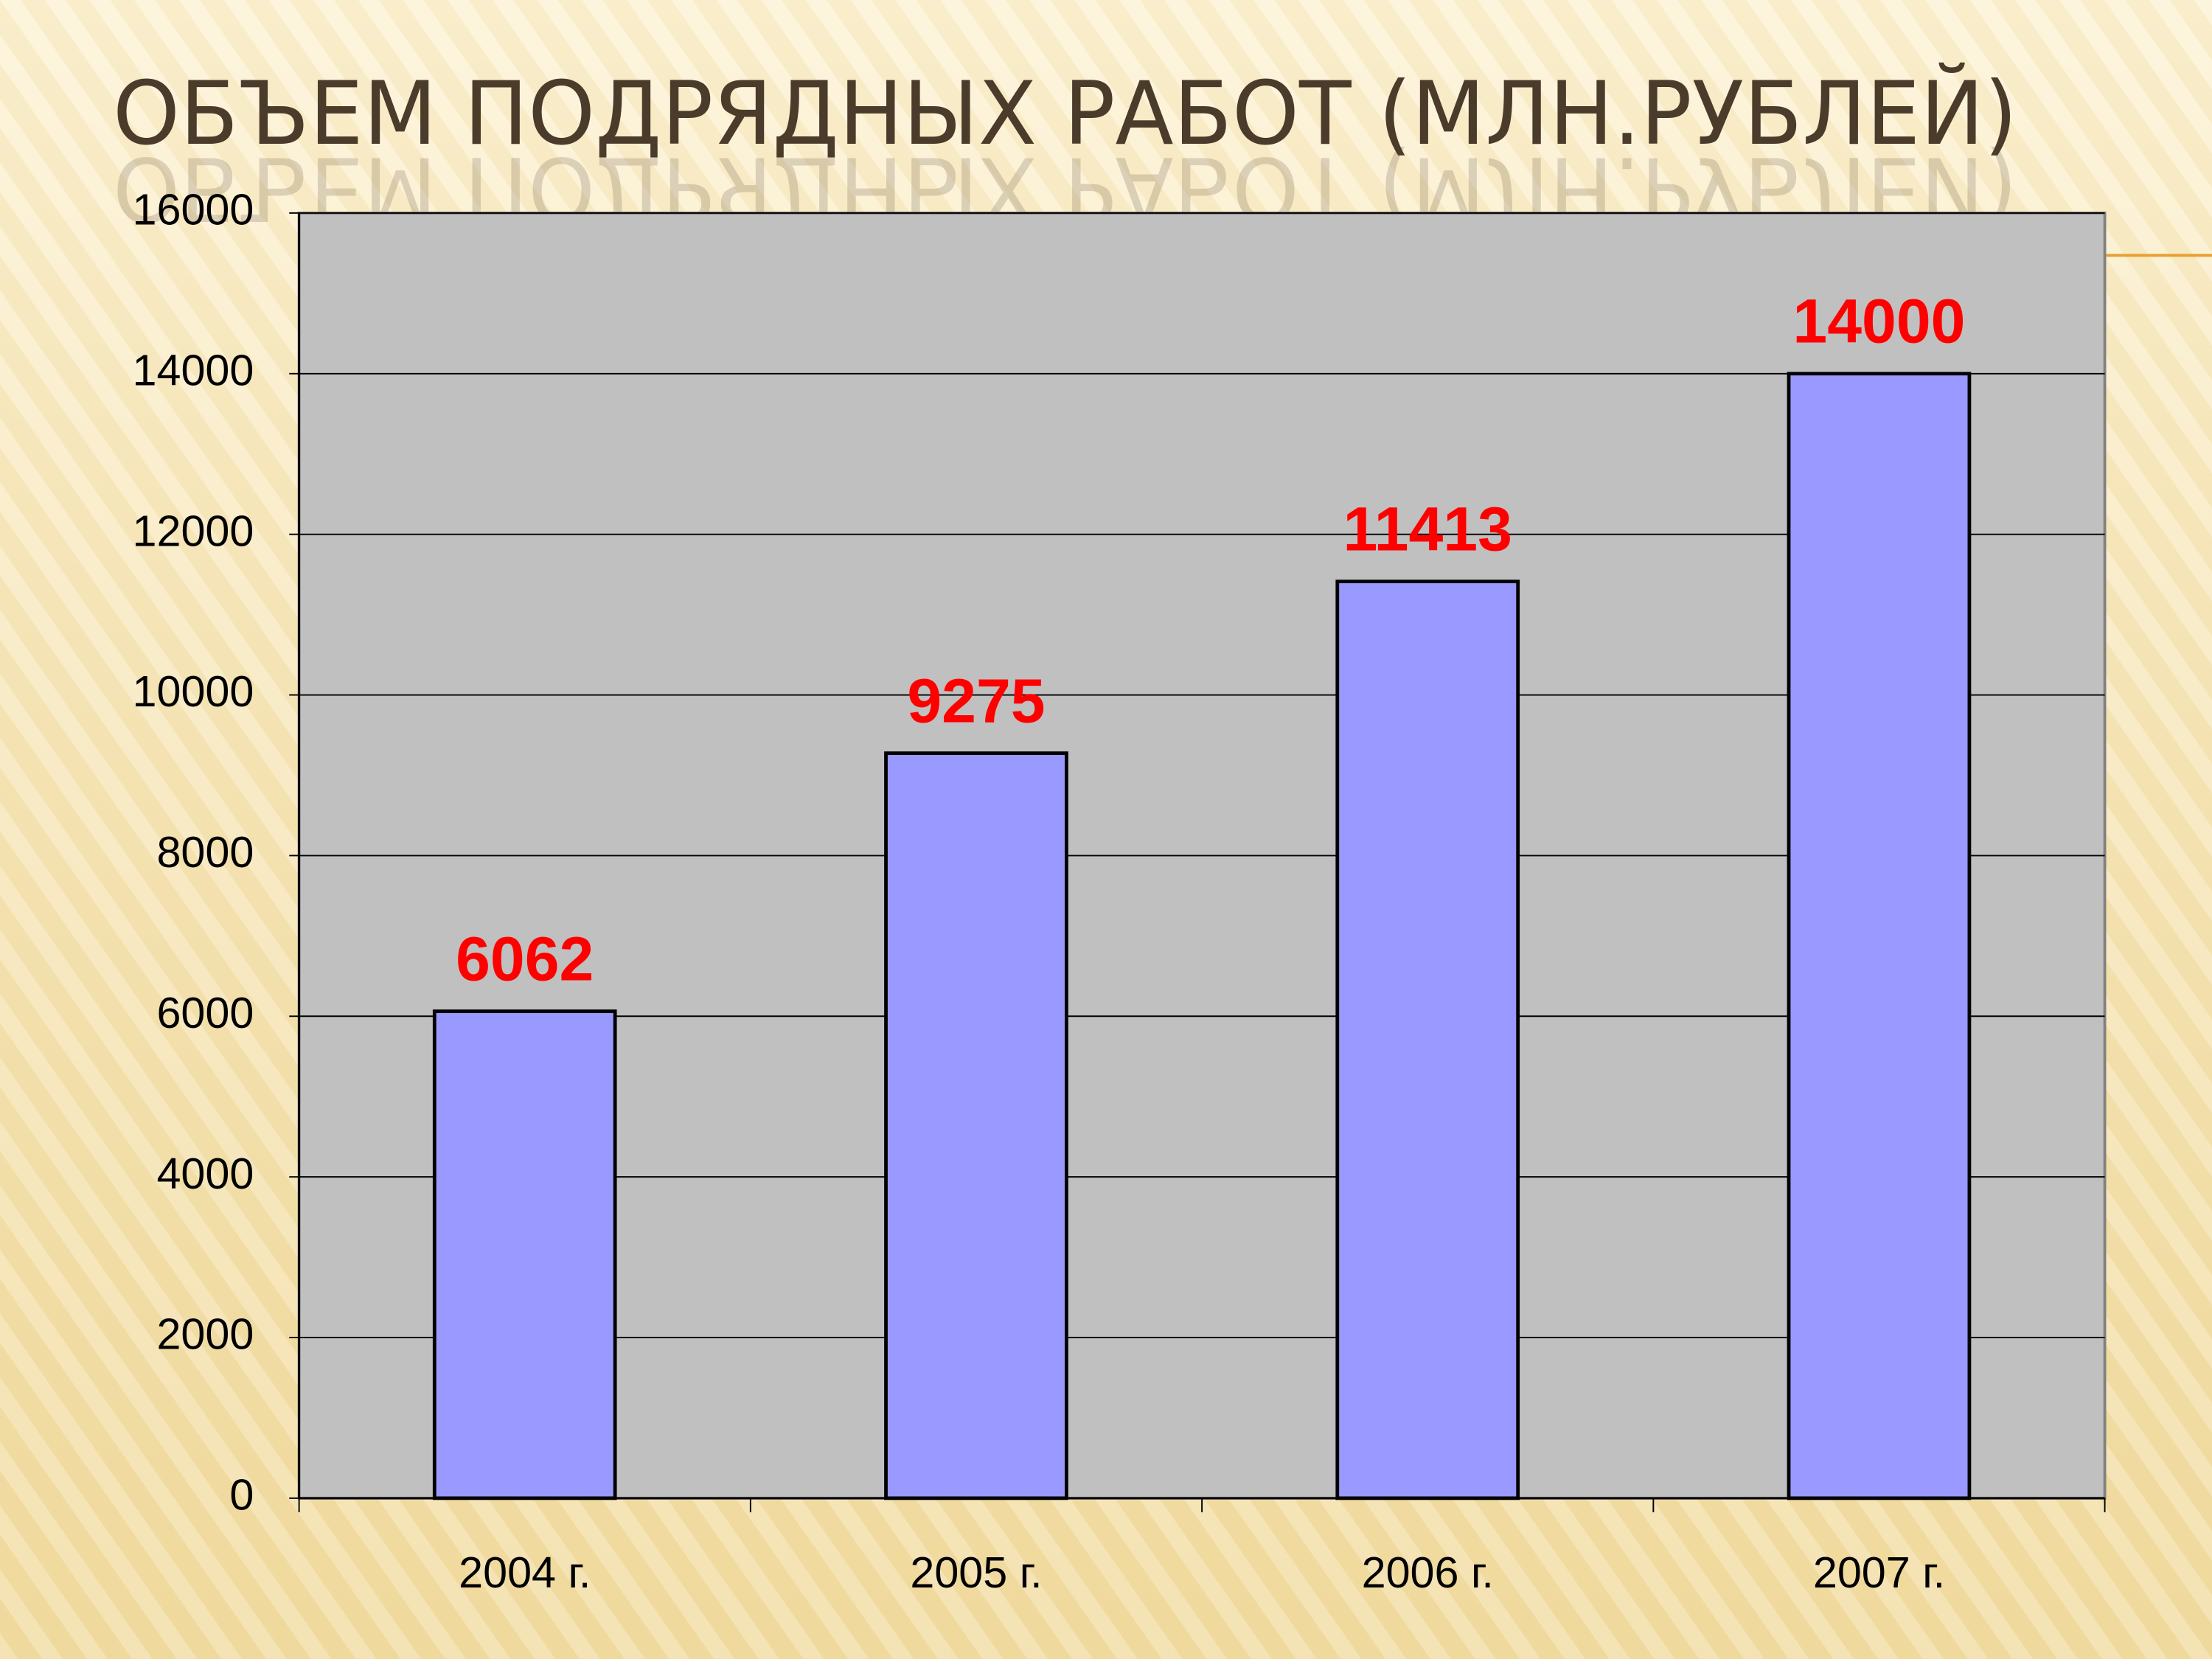 The image size is (2212, 1659). I want to click on value-label: 14000, so click(1878, 321).